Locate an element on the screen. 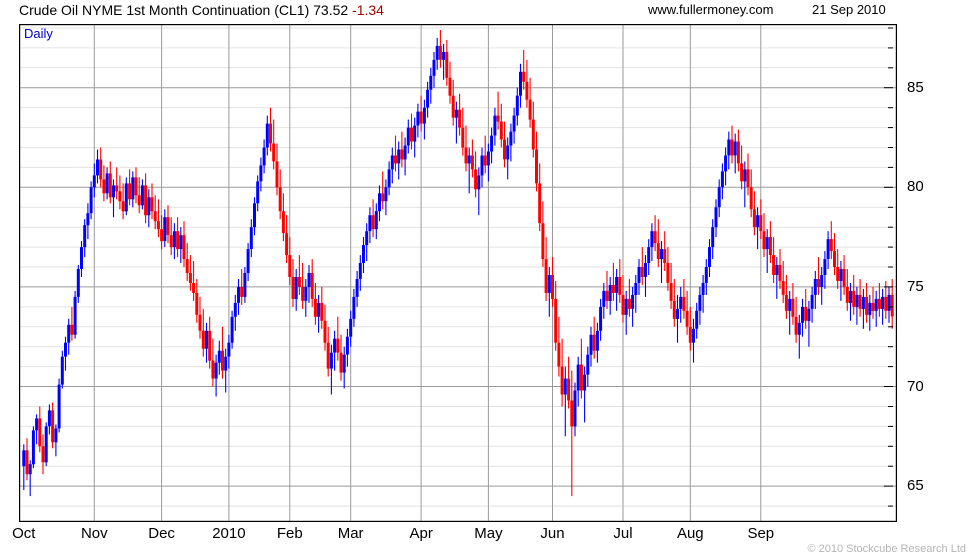 This screenshot has width=980, height=560. x-axis-tick-label: Dec is located at coordinates (161, 533).